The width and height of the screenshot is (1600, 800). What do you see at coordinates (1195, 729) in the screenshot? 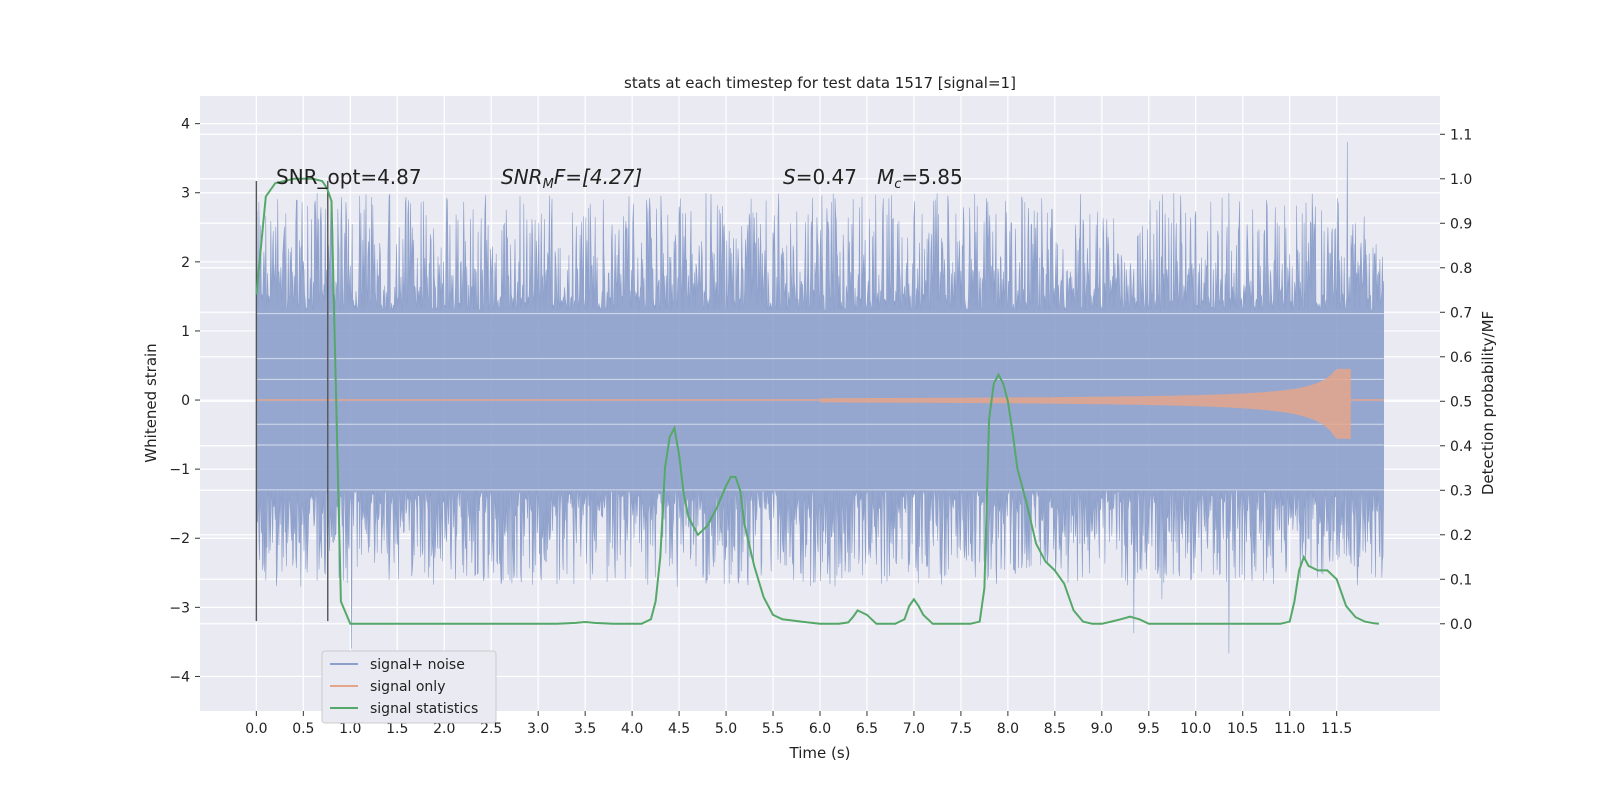
I see `x-tick-label: 10.0` at bounding box center [1195, 729].